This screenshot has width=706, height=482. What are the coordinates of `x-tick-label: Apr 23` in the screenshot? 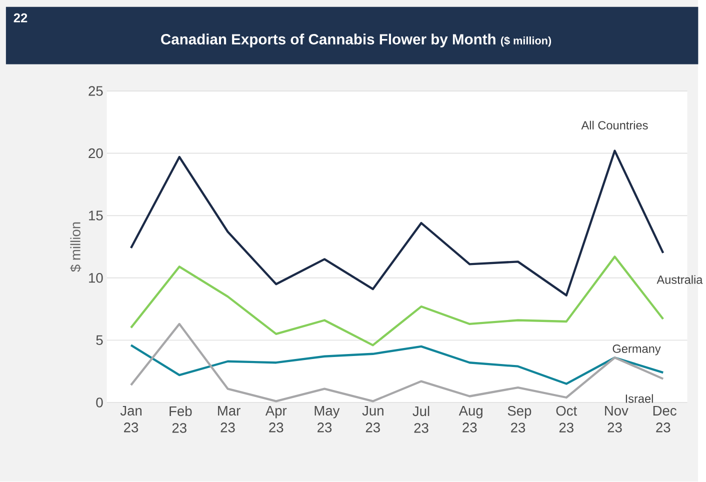 It's located at (276, 419).